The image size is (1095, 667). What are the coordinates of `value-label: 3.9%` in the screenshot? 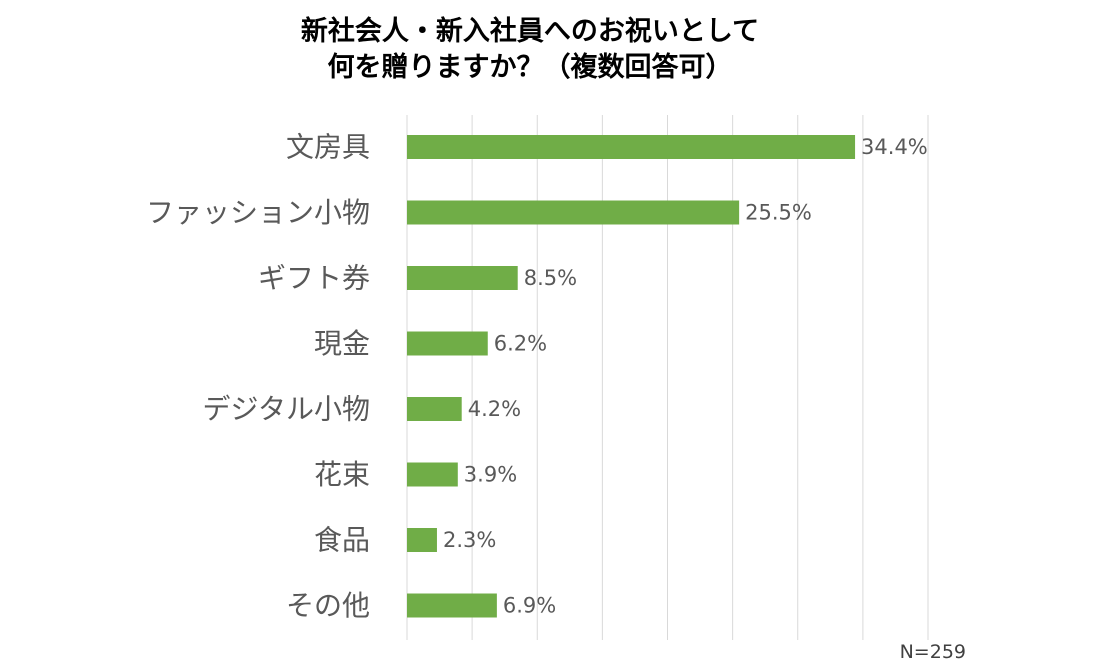 It's located at (490, 475).